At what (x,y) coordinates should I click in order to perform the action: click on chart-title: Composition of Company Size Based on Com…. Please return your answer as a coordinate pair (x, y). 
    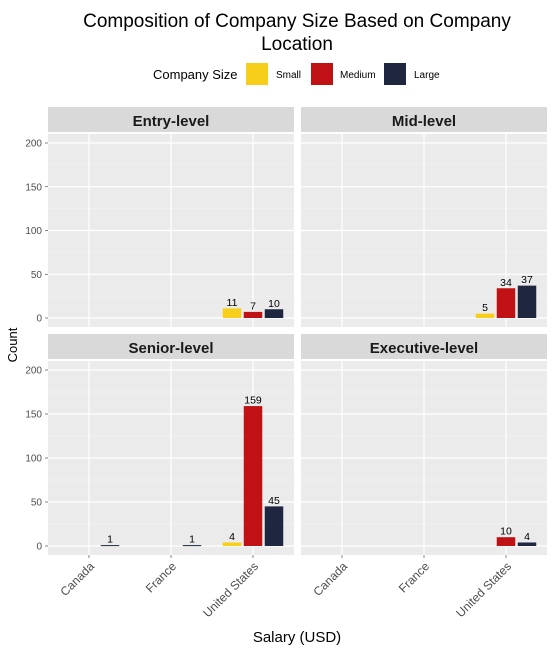
    Looking at the image, I should click on (297, 21).